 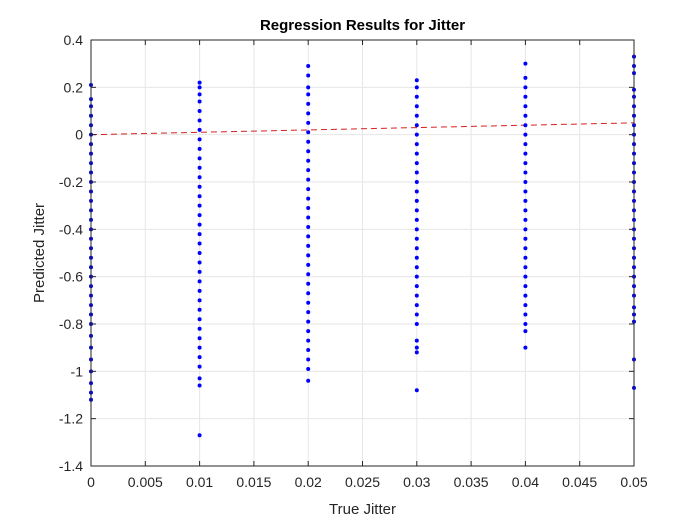 I want to click on regression-dashed-line, so click(x=362, y=129).